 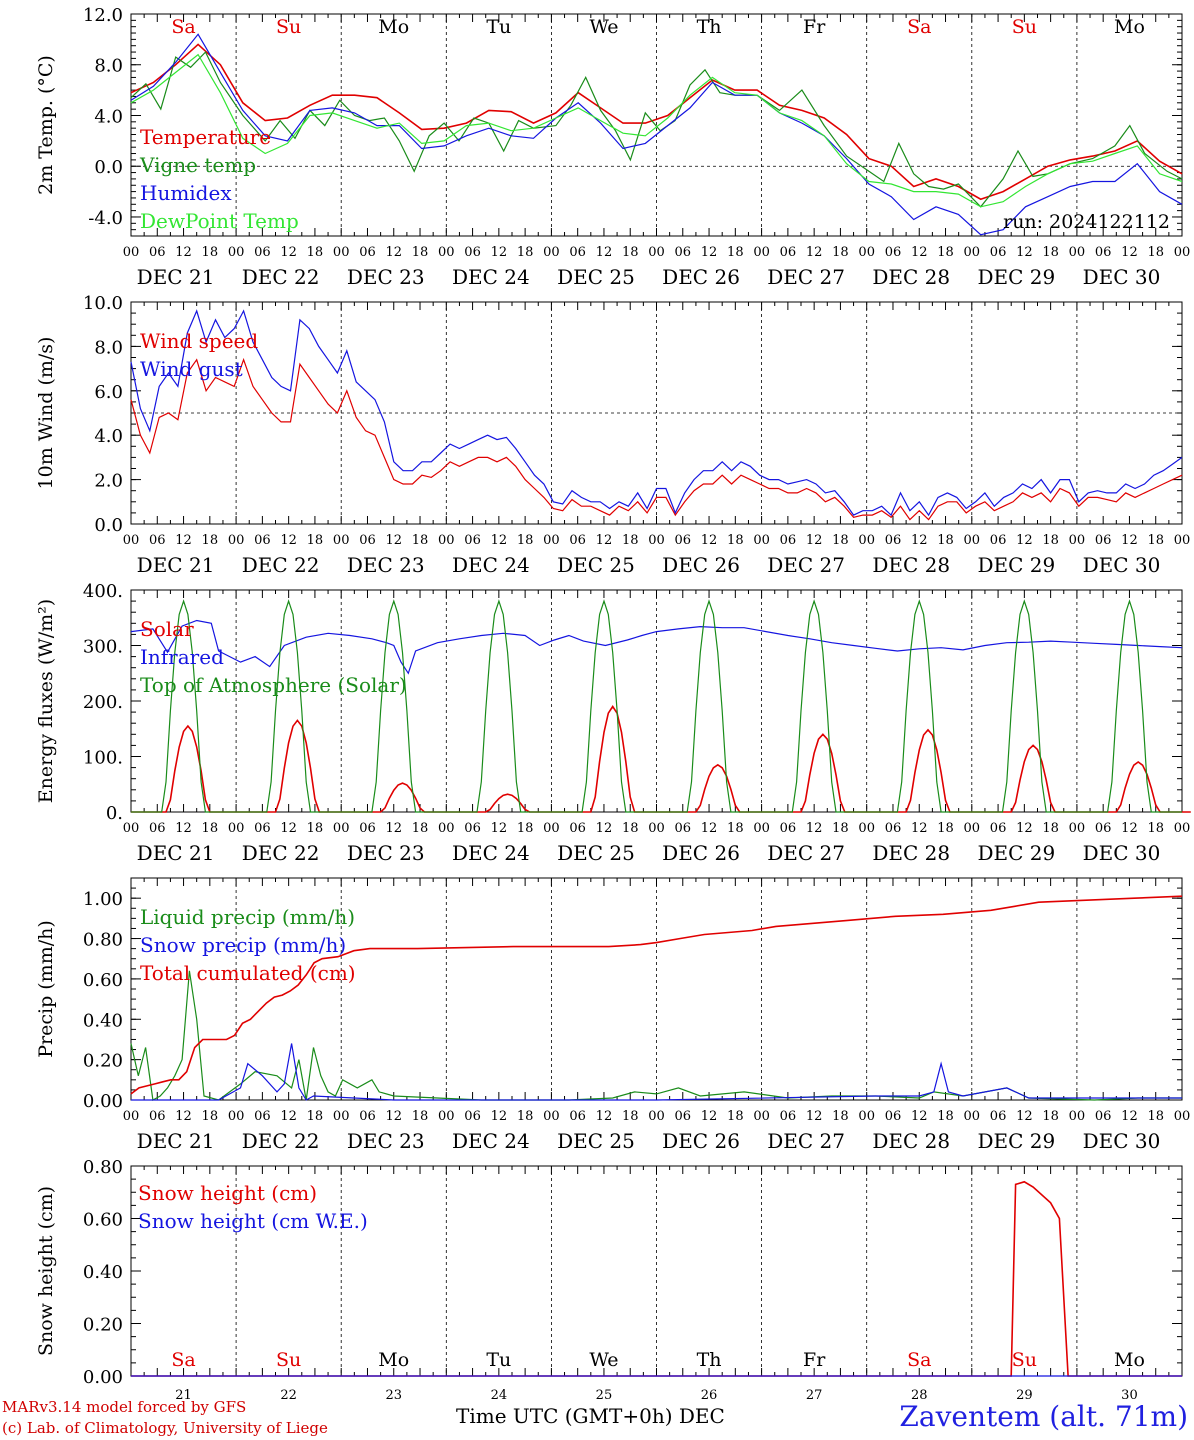 I want to click on legend-entry: Vigne temp, so click(x=197, y=165).